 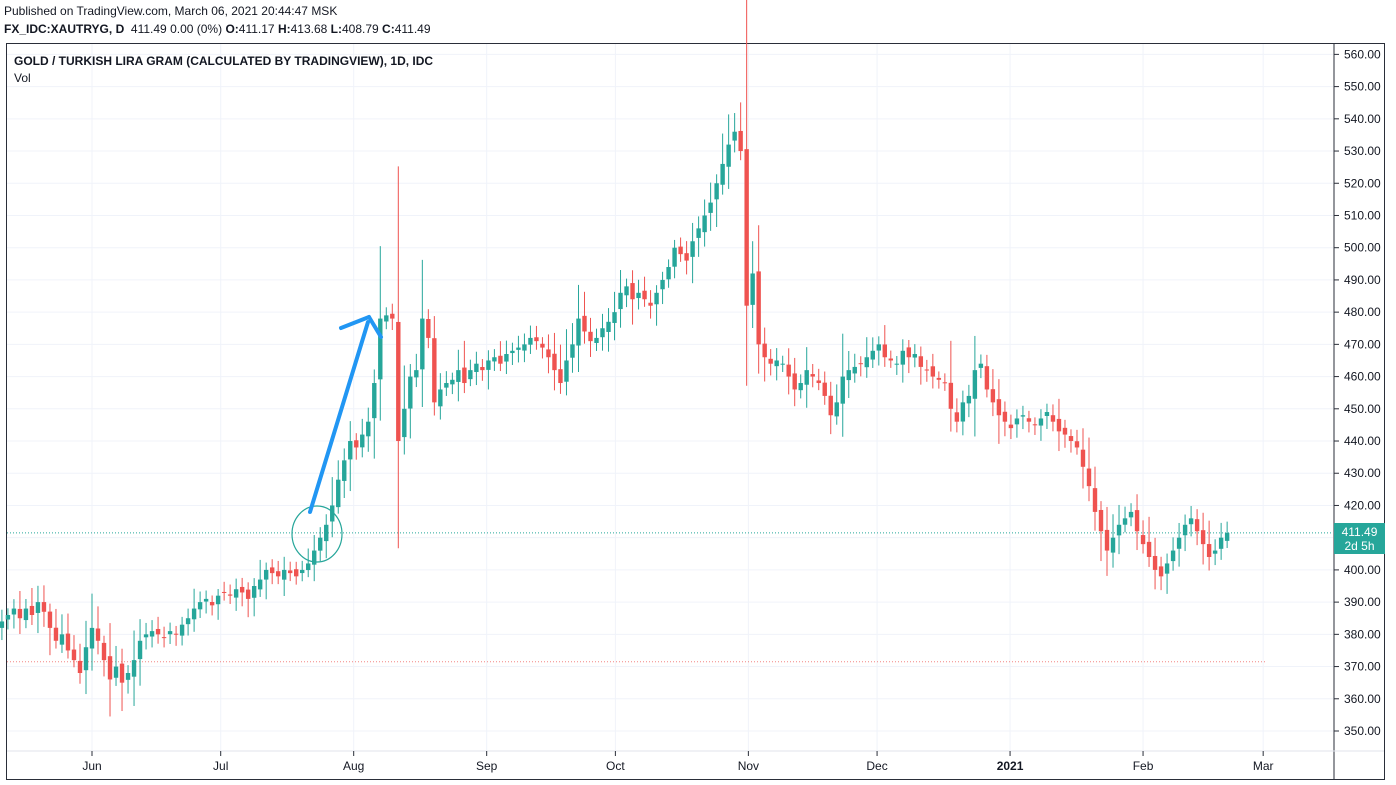 I want to click on x-tick-label: Jun, so click(x=91, y=766).